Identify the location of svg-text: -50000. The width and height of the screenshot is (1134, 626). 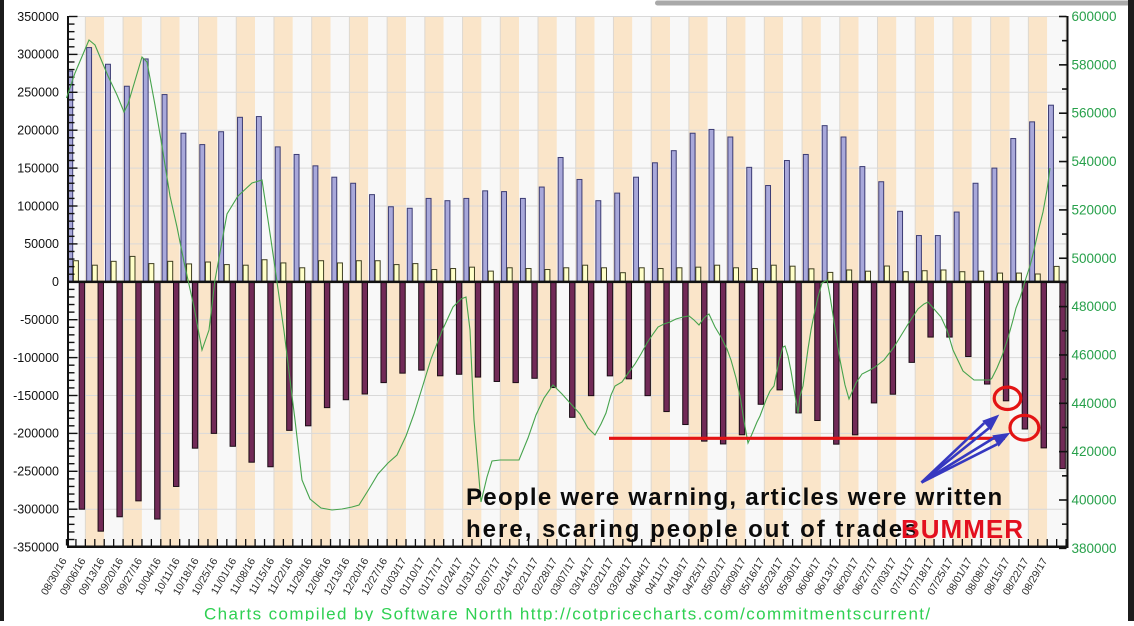
(39, 320).